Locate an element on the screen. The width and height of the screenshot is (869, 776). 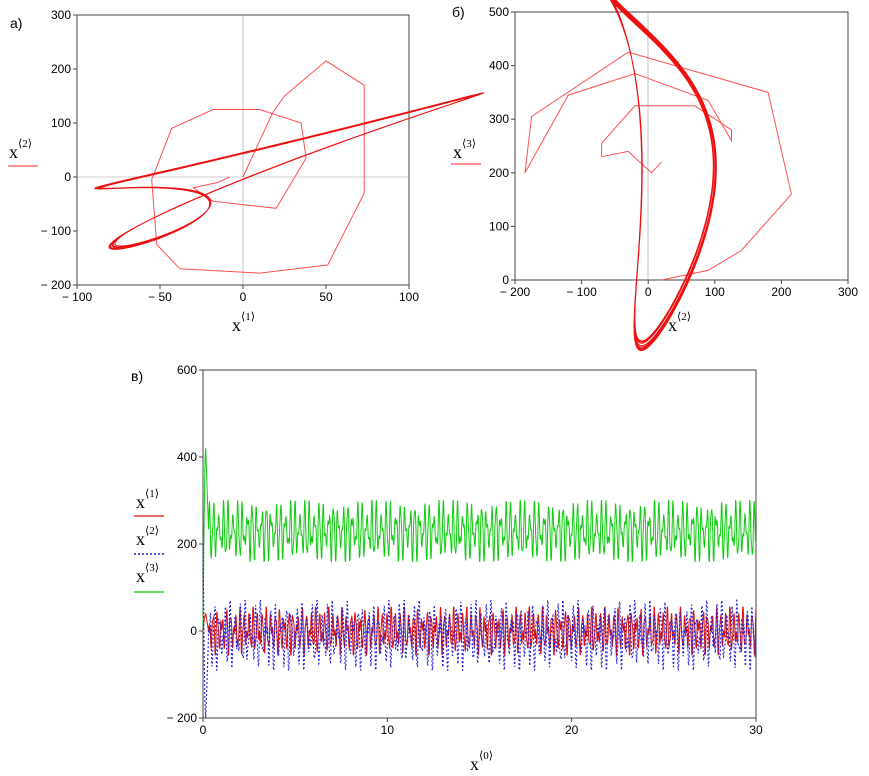
chart-a-xlabel: x is located at coordinates (236, 325).